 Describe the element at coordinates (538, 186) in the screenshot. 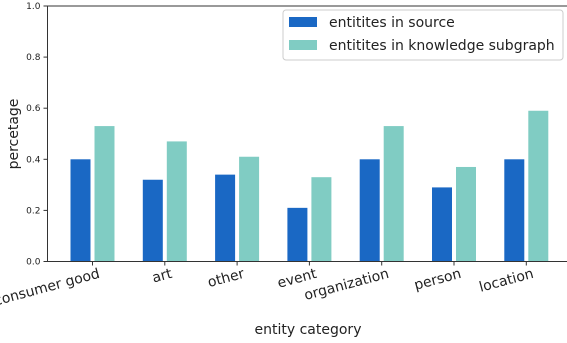

I see `bar-subgraph-location` at that location.